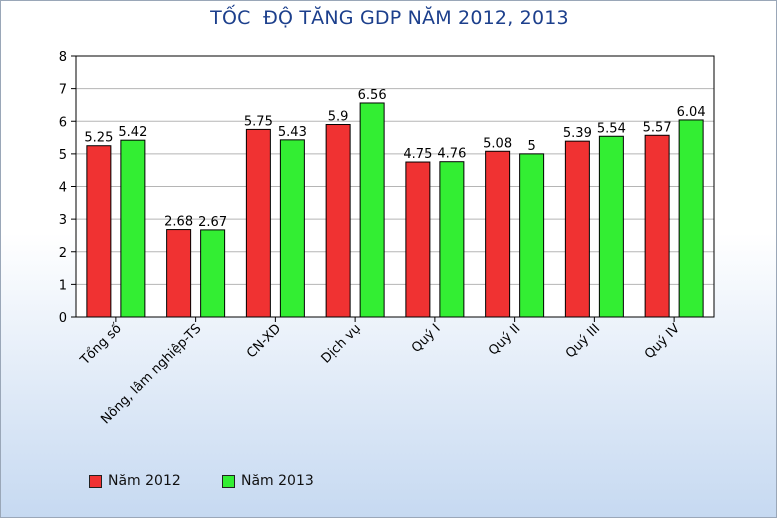 The height and width of the screenshot is (519, 777). Describe the element at coordinates (277, 481) in the screenshot. I see `legend-label-2013: Năm 2013` at that location.